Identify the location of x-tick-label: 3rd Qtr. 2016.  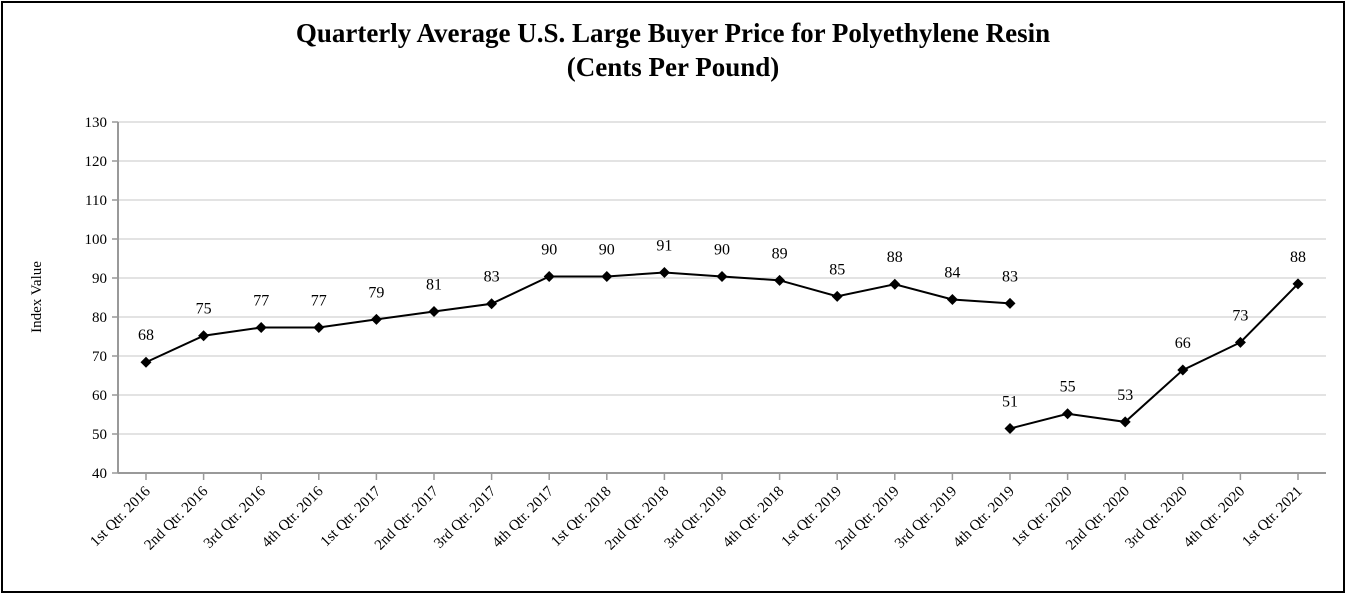
(235, 517).